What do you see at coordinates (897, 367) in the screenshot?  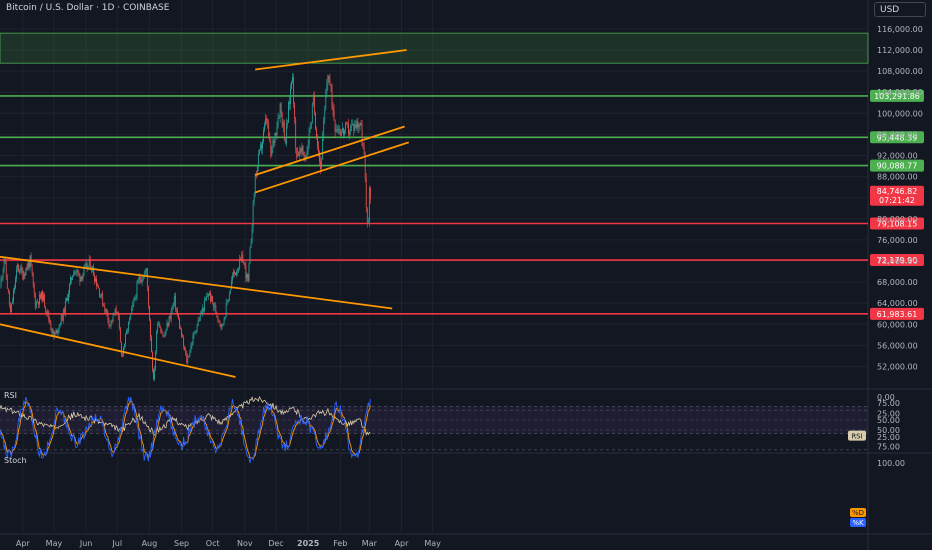 I see `price-tick-label: 52,000.00` at bounding box center [897, 367].